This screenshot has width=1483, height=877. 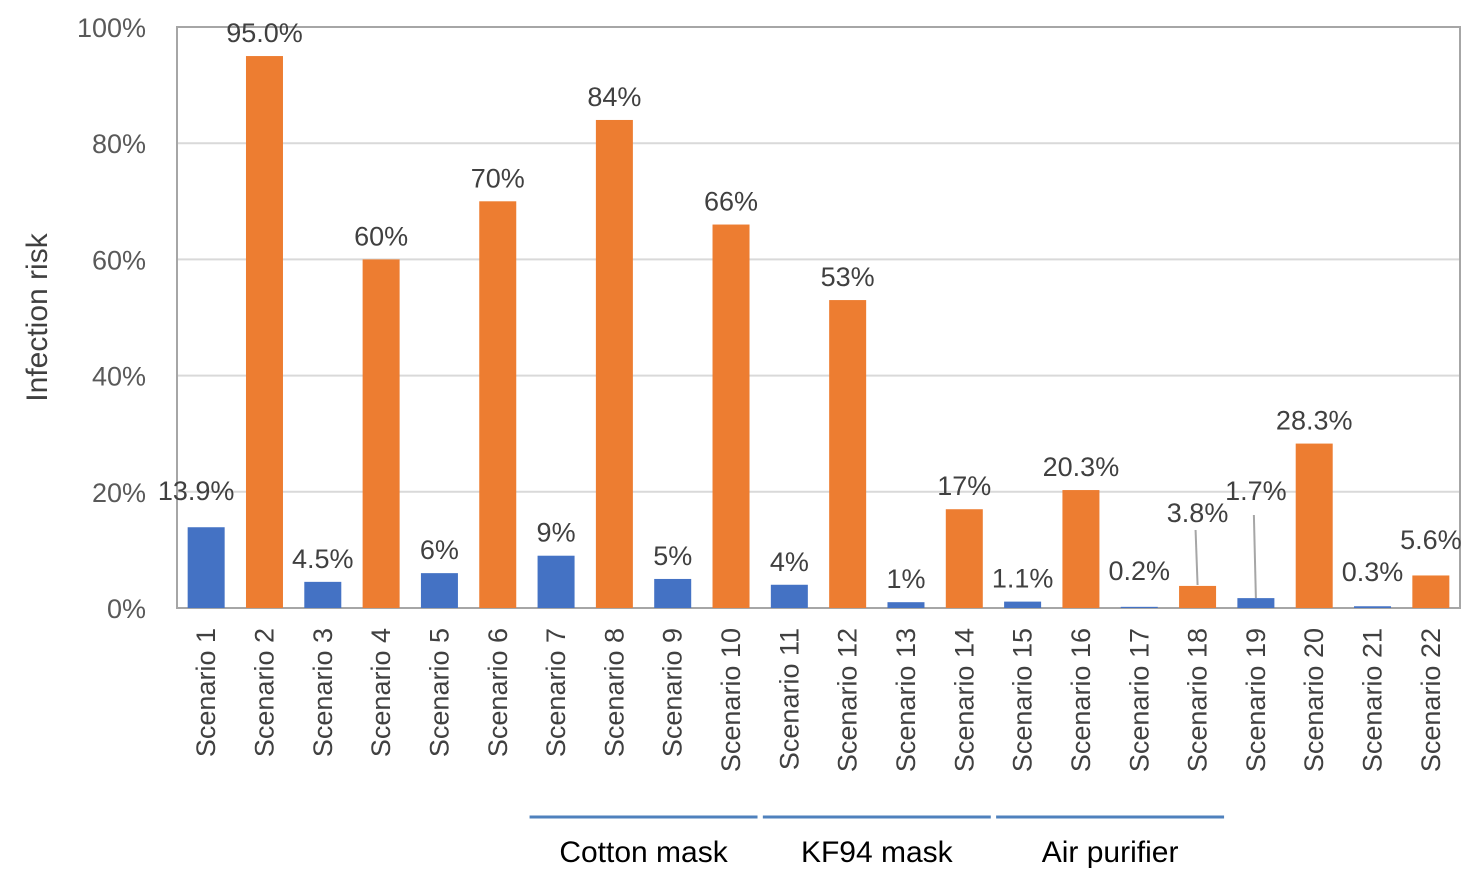 What do you see at coordinates (1081, 467) in the screenshot?
I see `data-label: 20.3%` at bounding box center [1081, 467].